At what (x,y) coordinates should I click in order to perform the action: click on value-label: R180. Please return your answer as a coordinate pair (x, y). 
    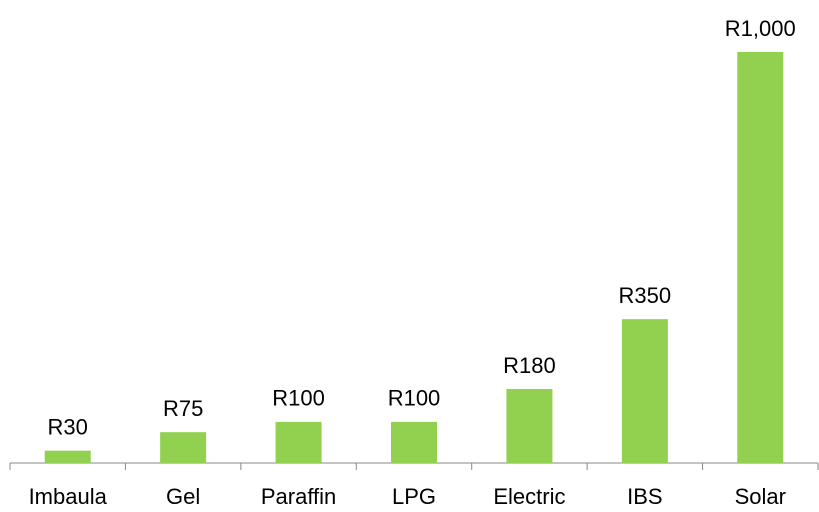
    Looking at the image, I should click on (529, 365).